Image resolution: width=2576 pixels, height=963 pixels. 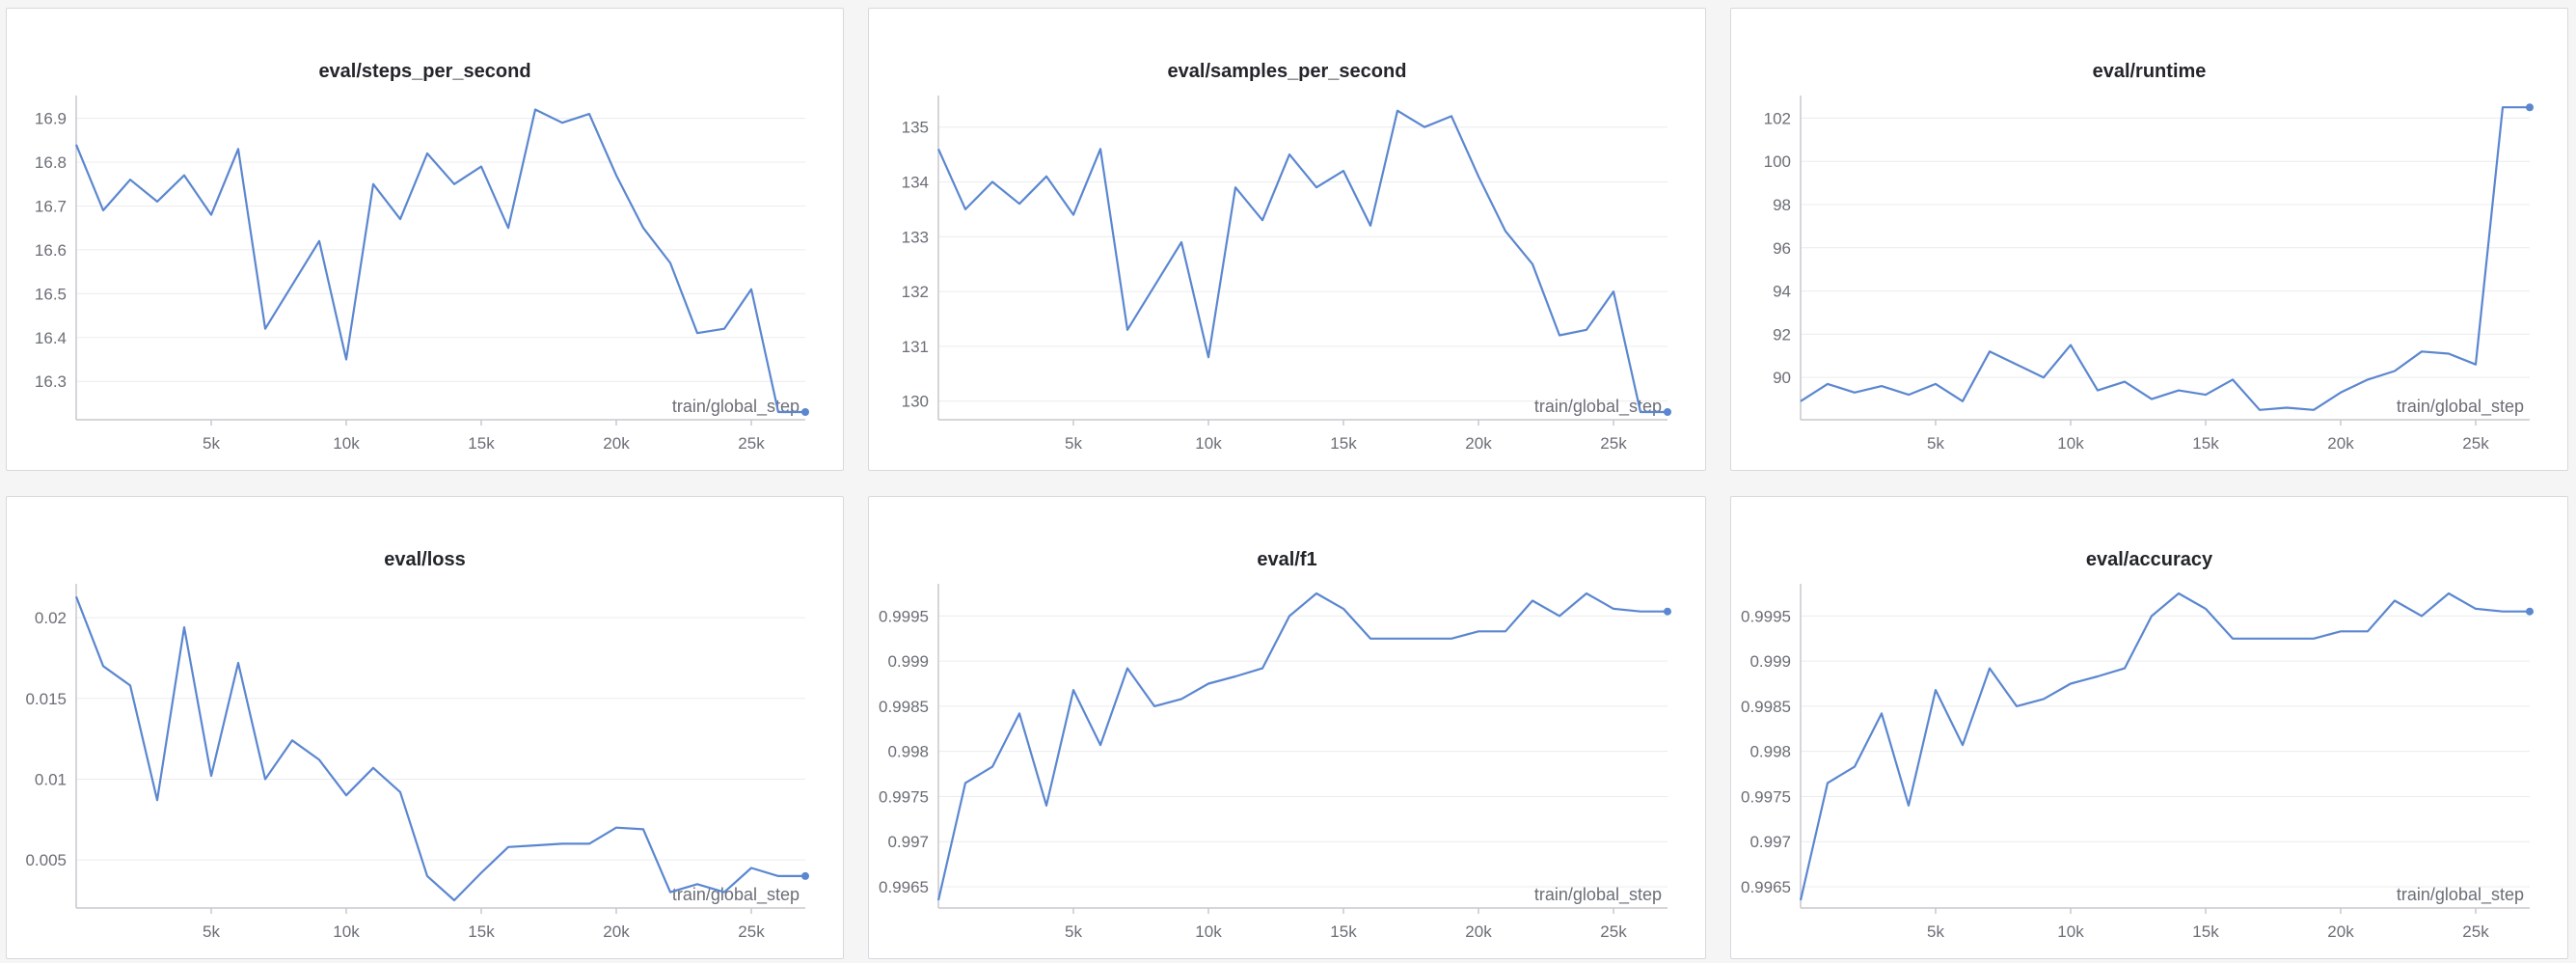 I want to click on y-tick-label: 16.4, so click(x=51, y=338).